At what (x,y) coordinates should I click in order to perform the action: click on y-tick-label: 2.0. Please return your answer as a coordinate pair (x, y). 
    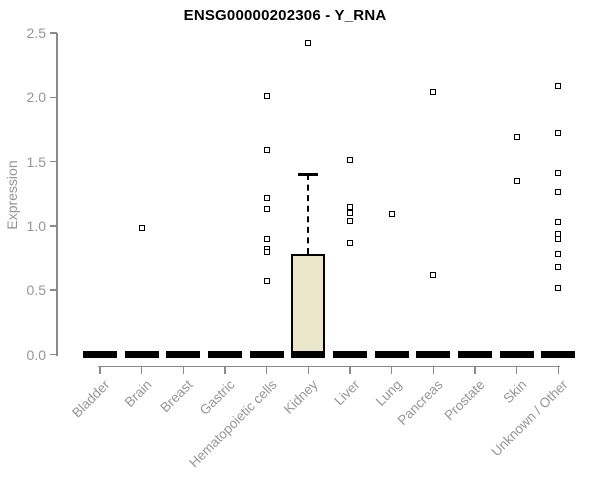
    Looking at the image, I should click on (36, 97).